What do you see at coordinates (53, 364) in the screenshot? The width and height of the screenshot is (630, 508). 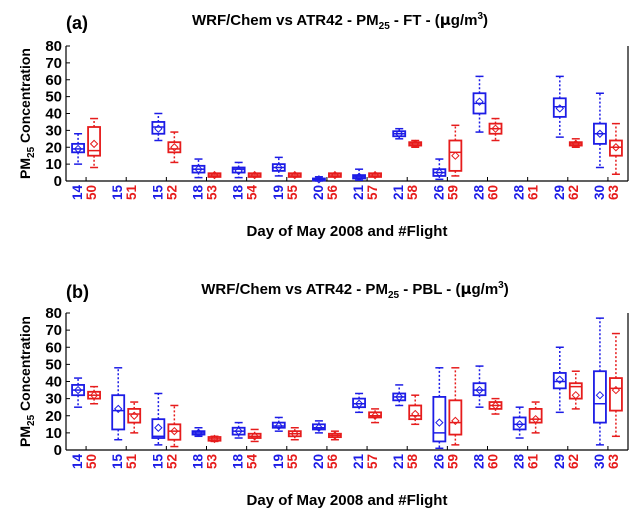 I see `y-tick-label: 50` at bounding box center [53, 364].